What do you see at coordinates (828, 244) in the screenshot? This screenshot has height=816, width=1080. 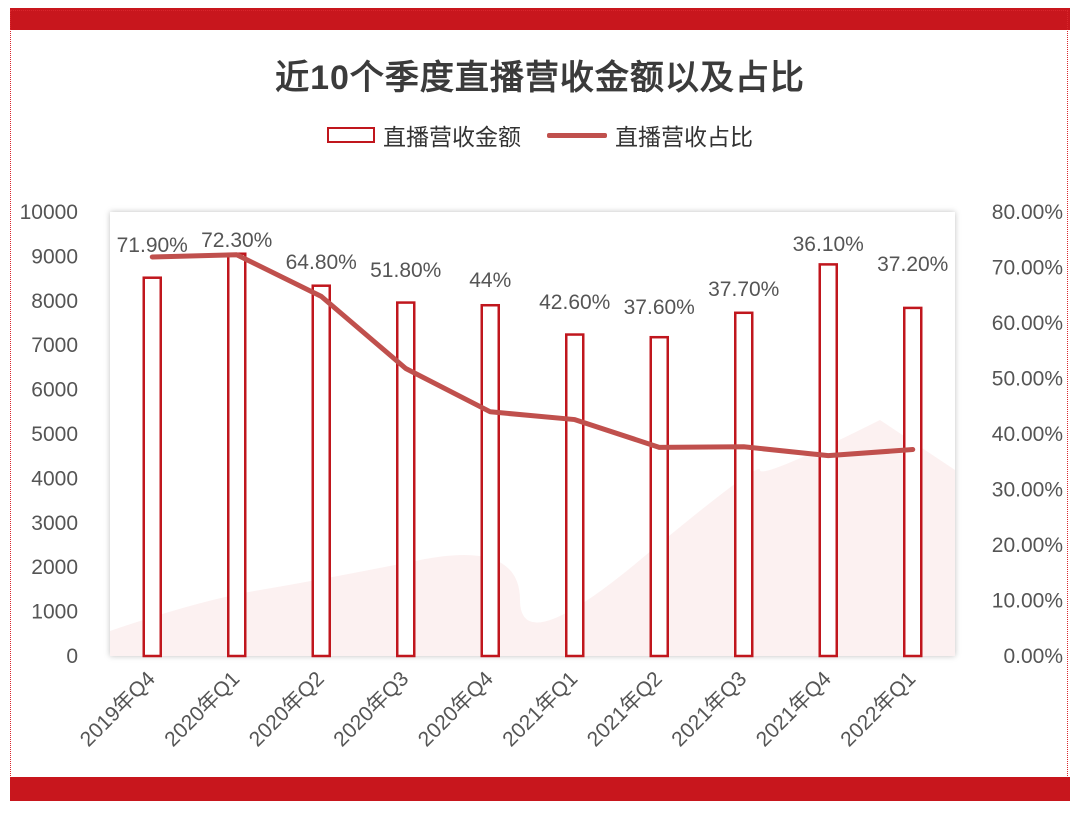 I see `data-label: 36.10%` at bounding box center [828, 244].